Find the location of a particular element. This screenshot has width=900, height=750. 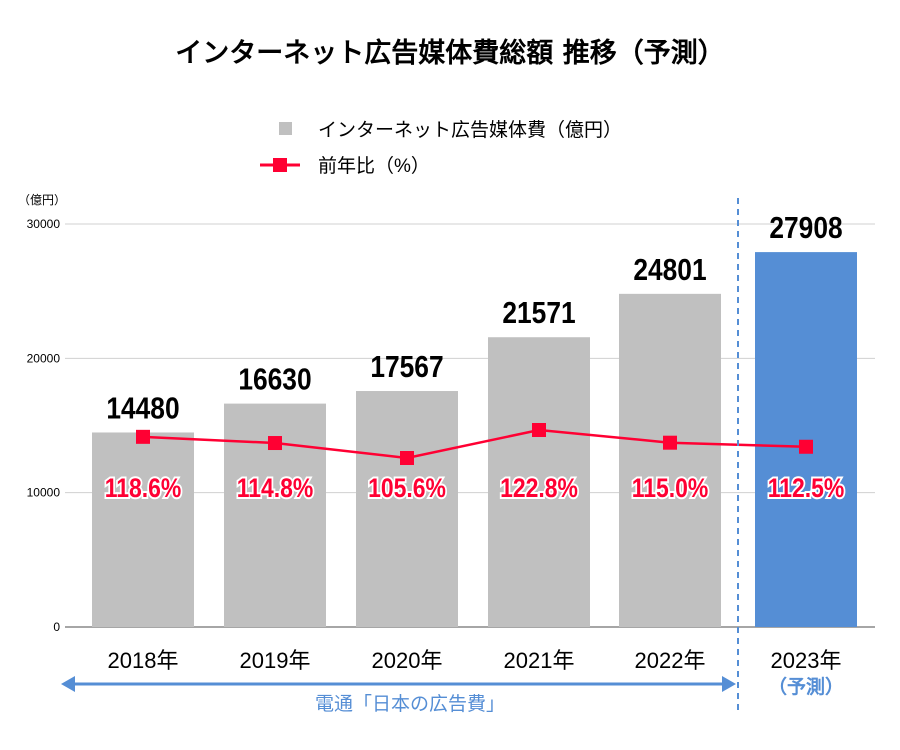

legend-marker-swatch is located at coordinates (280, 165).